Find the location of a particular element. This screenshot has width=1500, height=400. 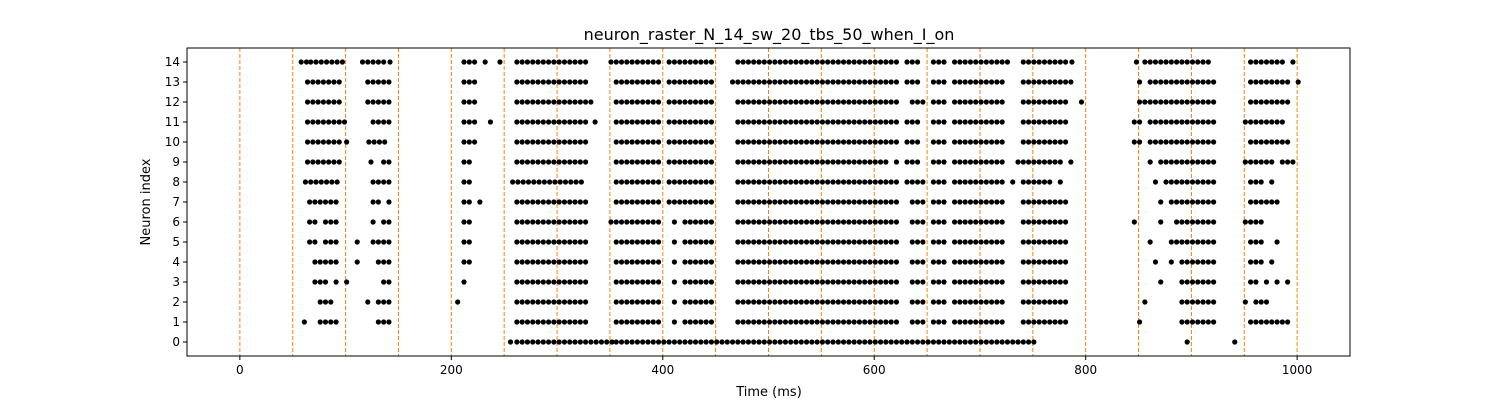

y-tick-label: 7 is located at coordinates (176, 202).